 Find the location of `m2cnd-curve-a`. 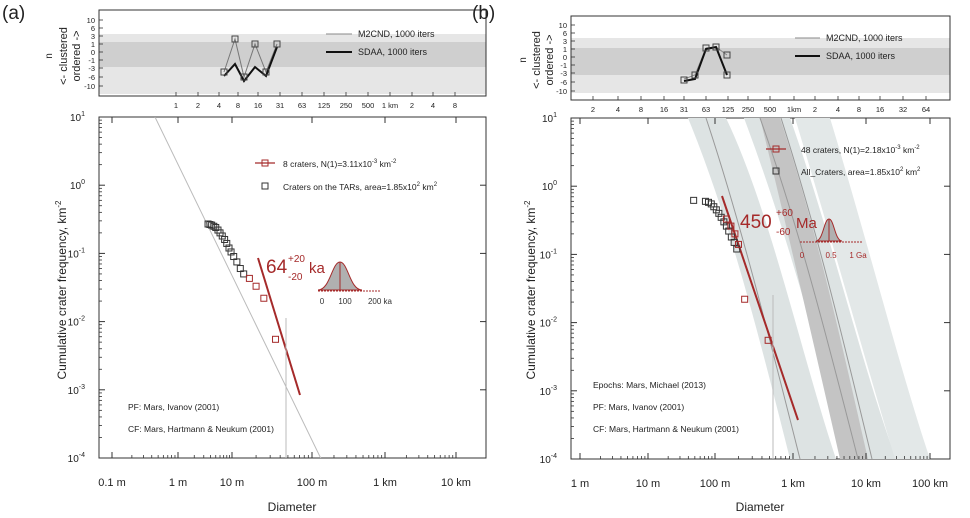

m2cnd-curve-a is located at coordinates (250, 58).